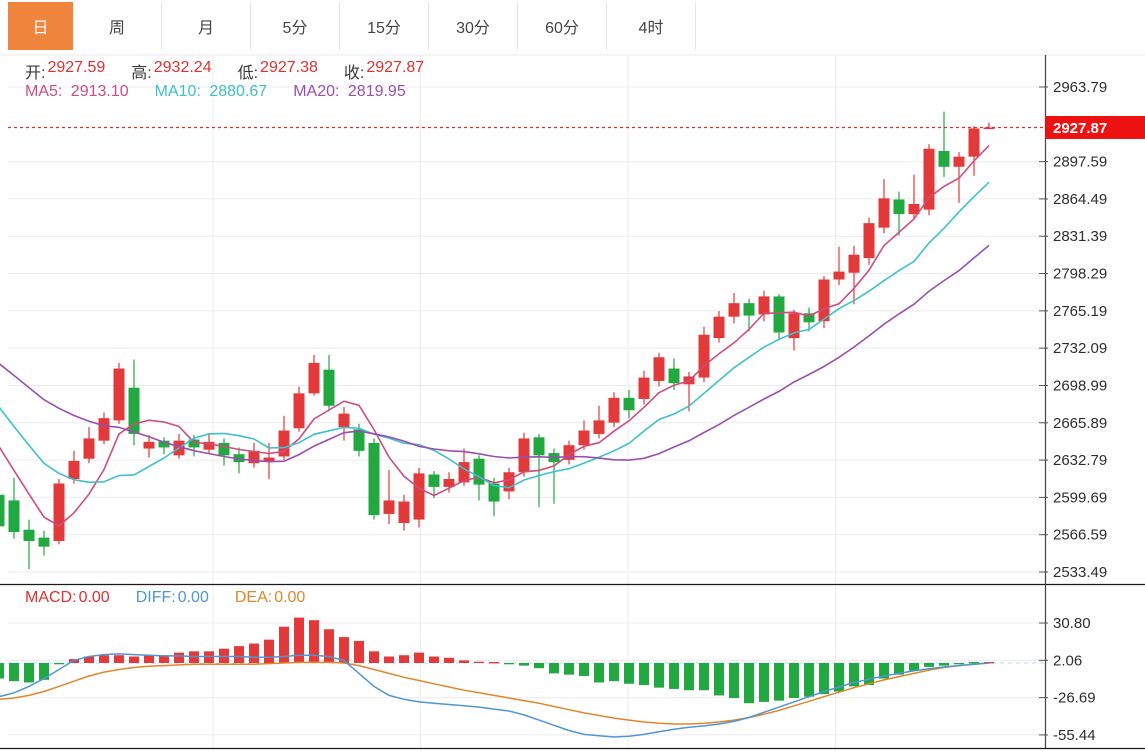 The image size is (1145, 754). Describe the element at coordinates (51, 597) in the screenshot. I see `macd-label: MACD:` at that location.